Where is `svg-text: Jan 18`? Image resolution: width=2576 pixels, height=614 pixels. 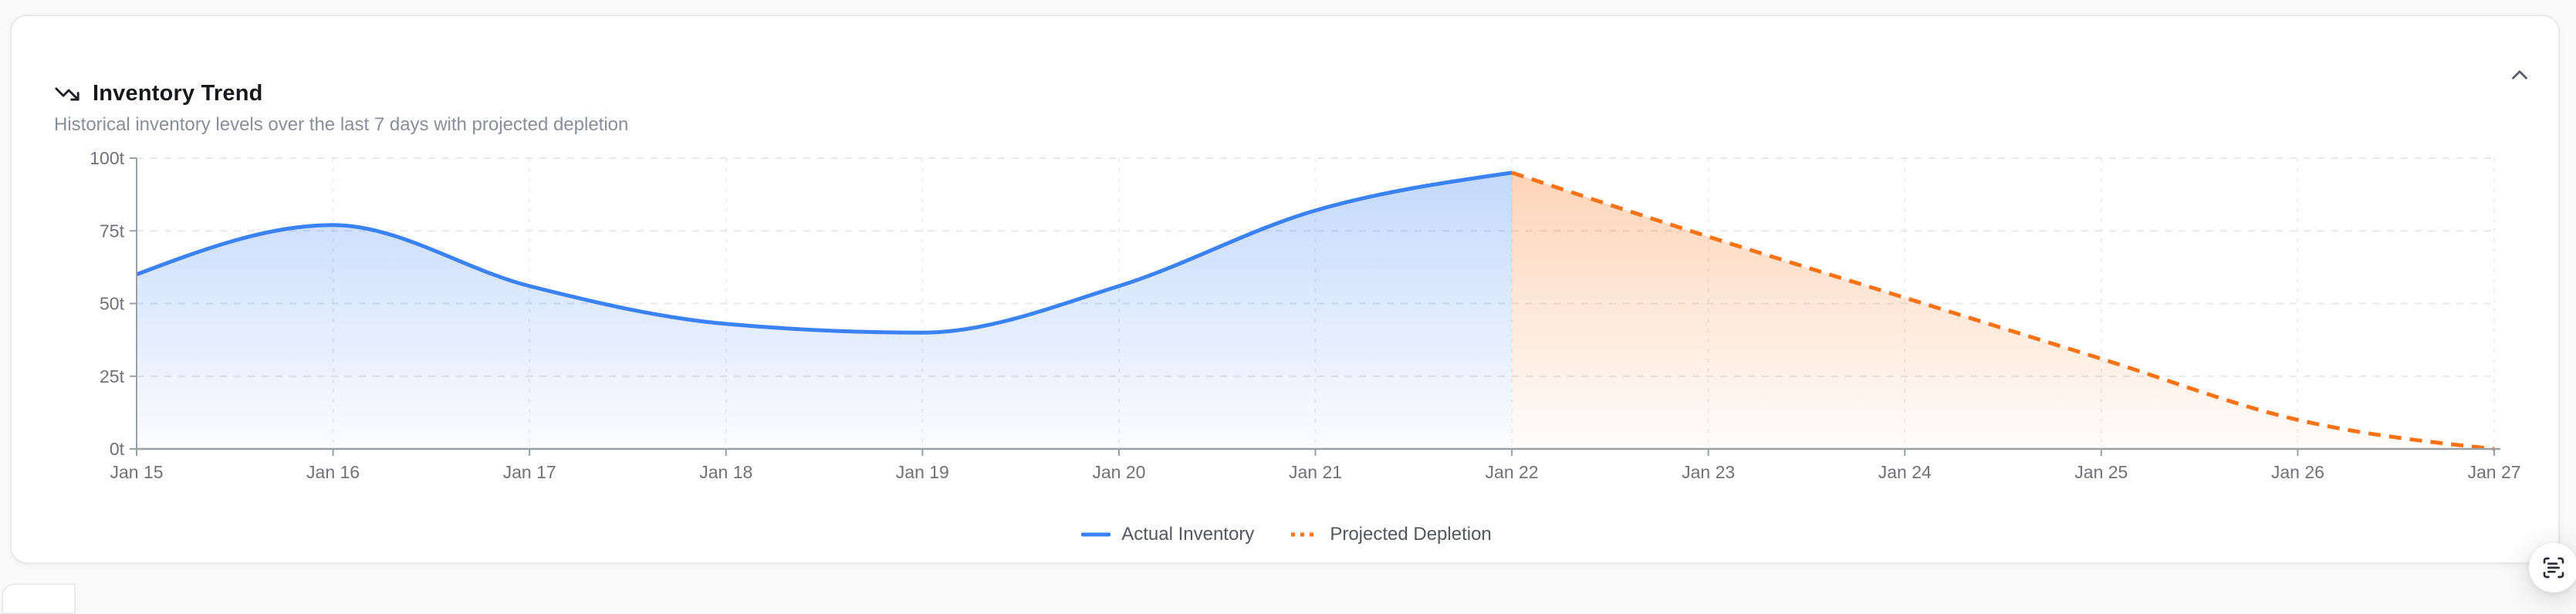 svg-text: Jan 18 is located at coordinates (725, 472).